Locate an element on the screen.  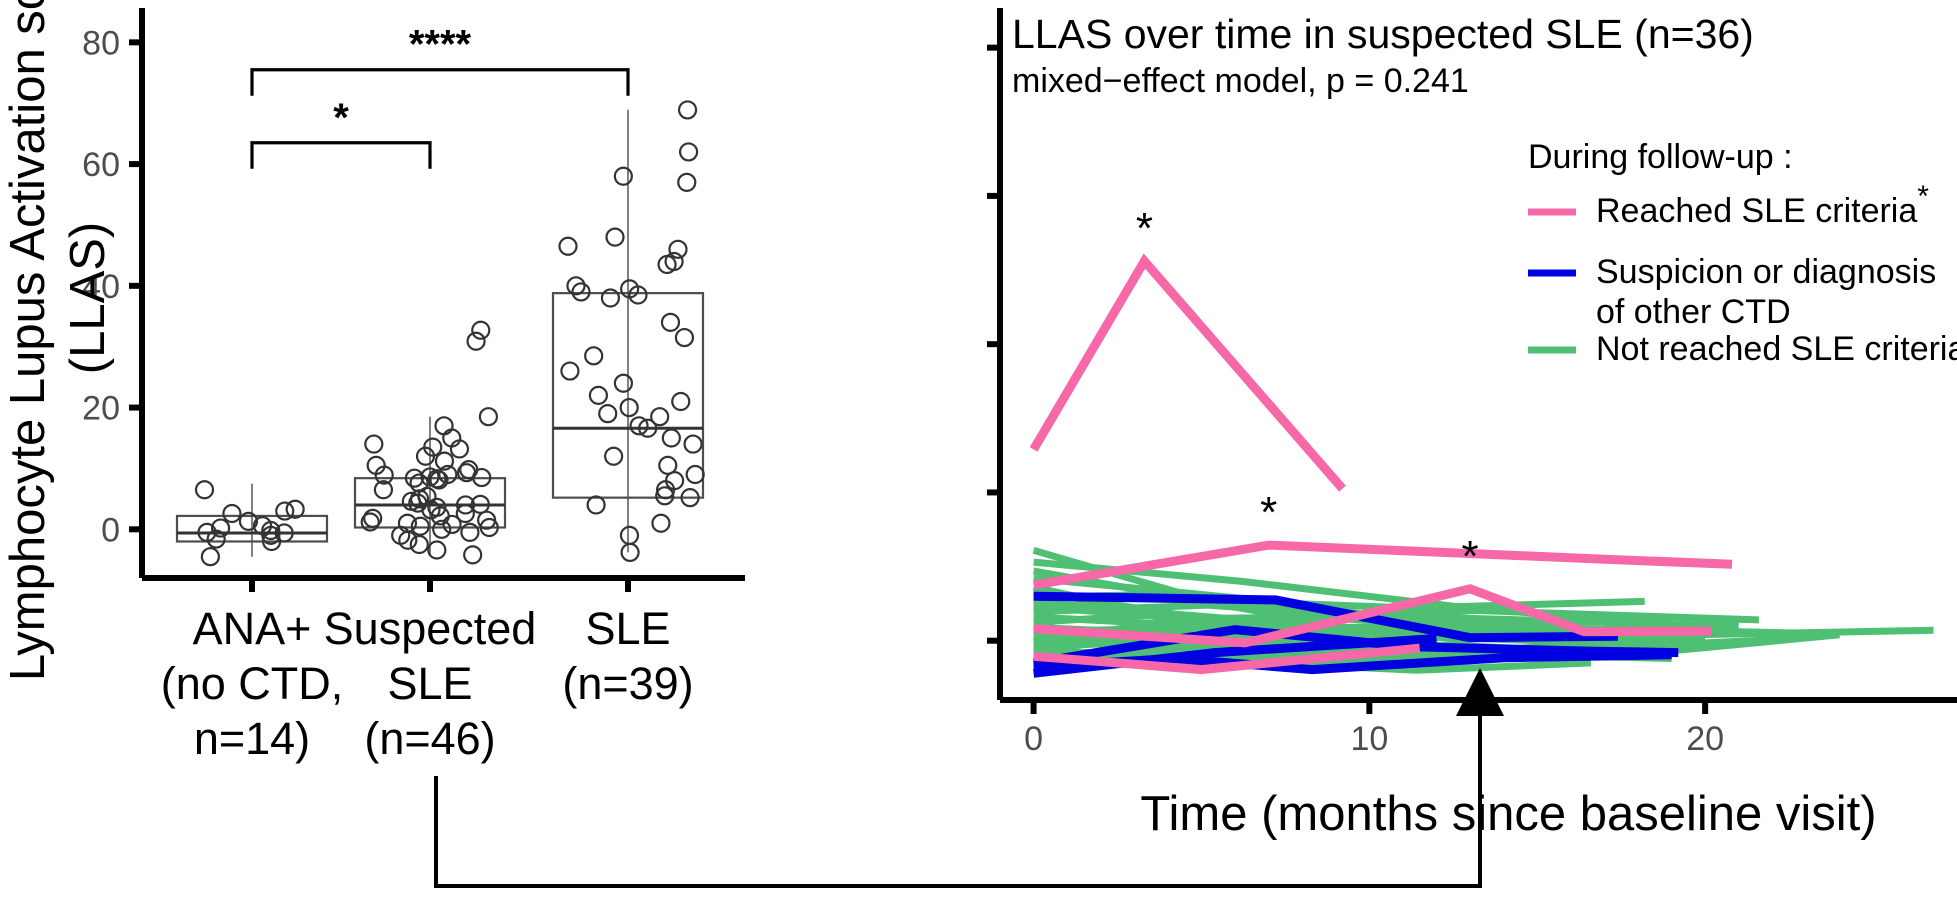
sig-ana-suspected: * is located at coordinates (341, 132).